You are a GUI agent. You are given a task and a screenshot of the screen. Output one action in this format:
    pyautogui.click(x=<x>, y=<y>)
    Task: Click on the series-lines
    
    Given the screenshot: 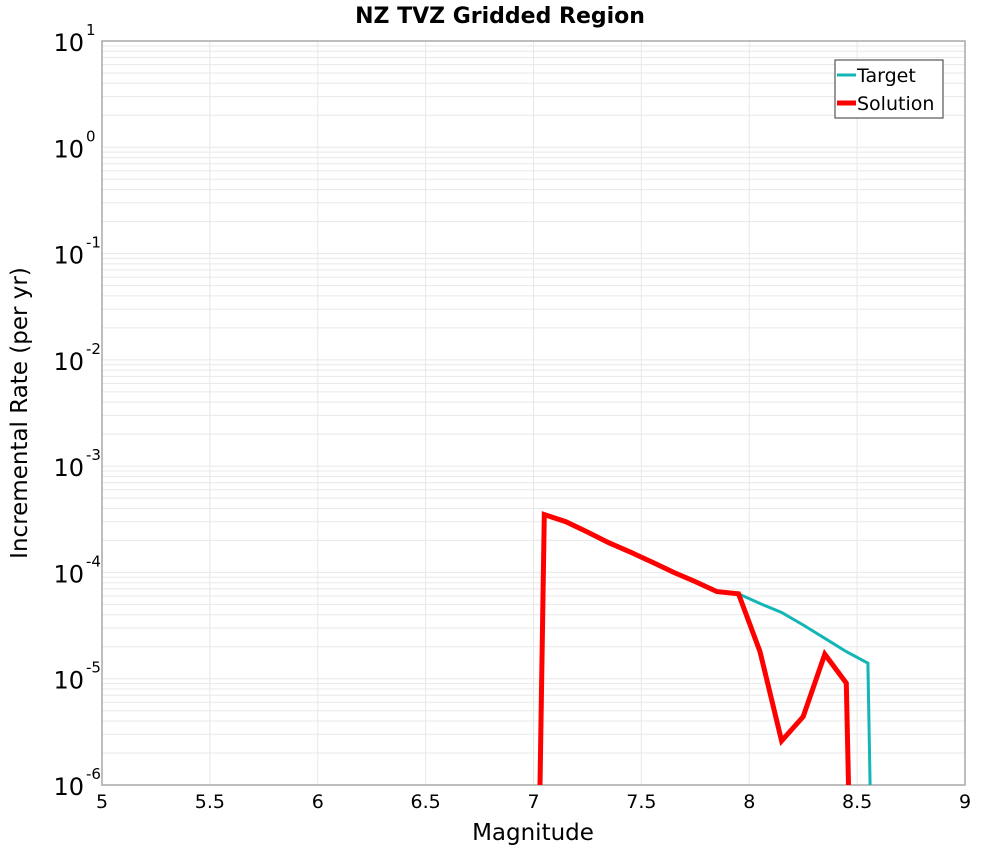 What is the action you would take?
    pyautogui.click(x=704, y=648)
    